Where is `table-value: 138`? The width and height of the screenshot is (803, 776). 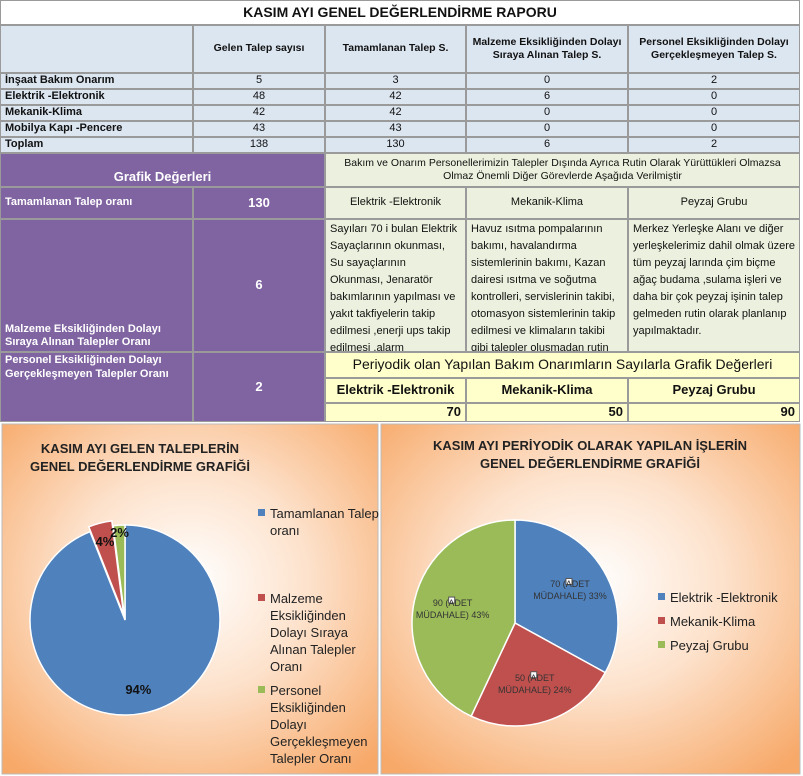
table-value: 138 is located at coordinates (259, 145).